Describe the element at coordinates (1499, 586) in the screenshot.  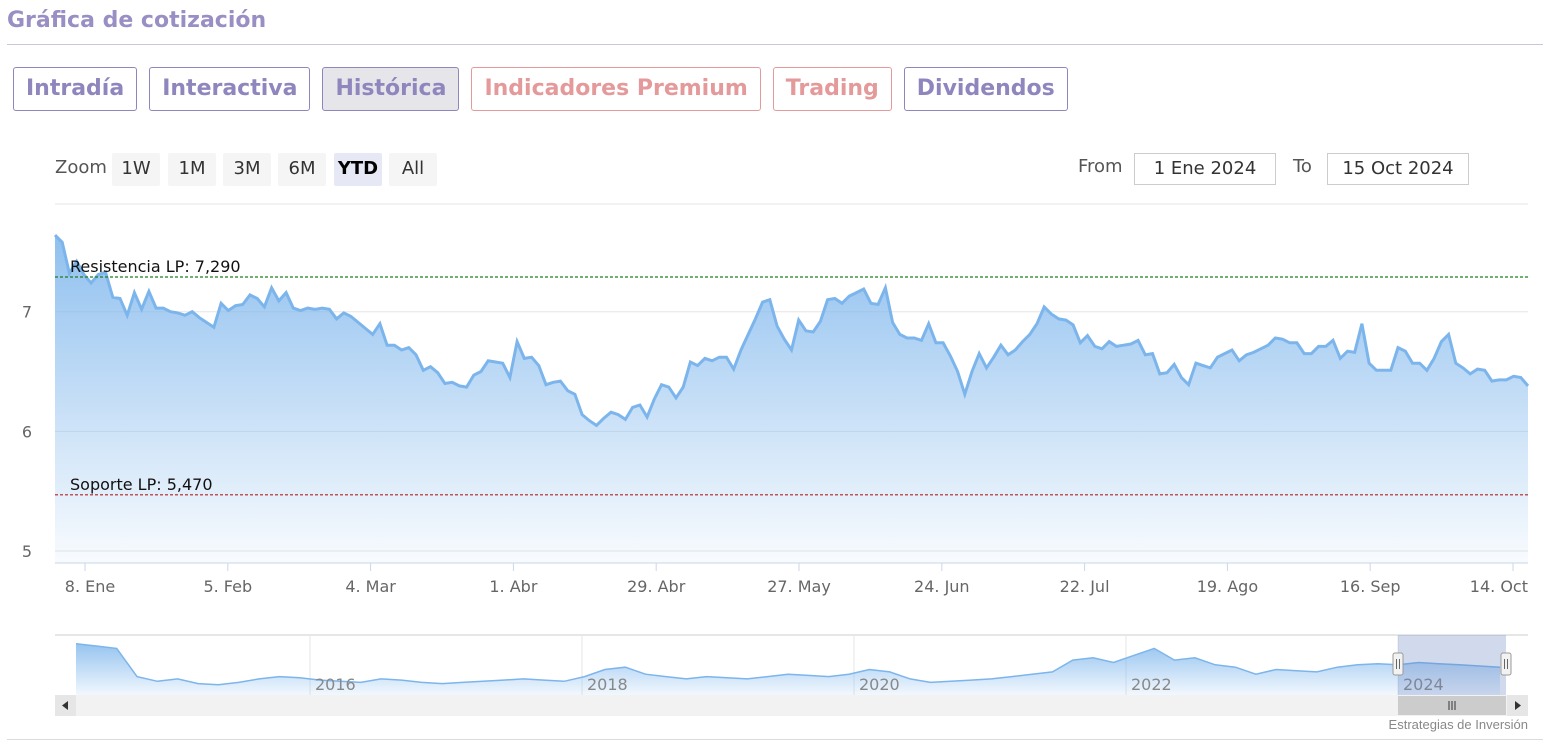
I see `x-tick-label: 14. Oct` at that location.